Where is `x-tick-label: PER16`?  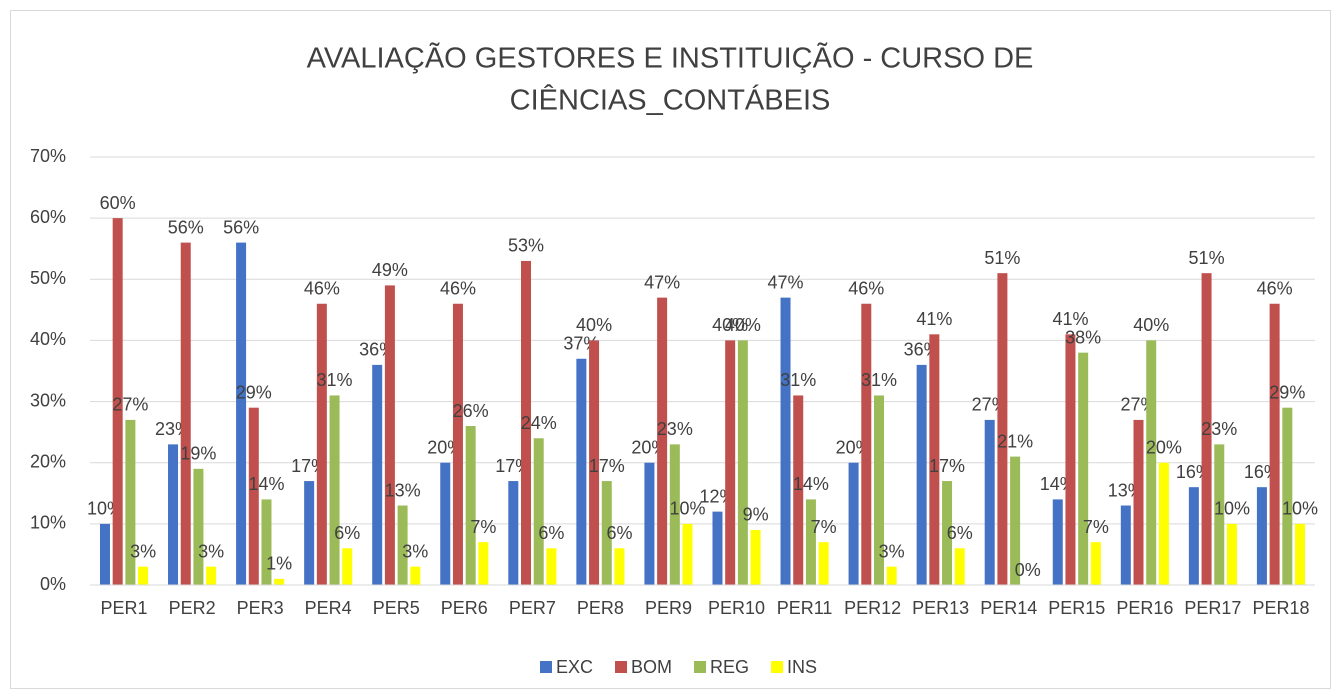 x-tick-label: PER16 is located at coordinates (1144, 608).